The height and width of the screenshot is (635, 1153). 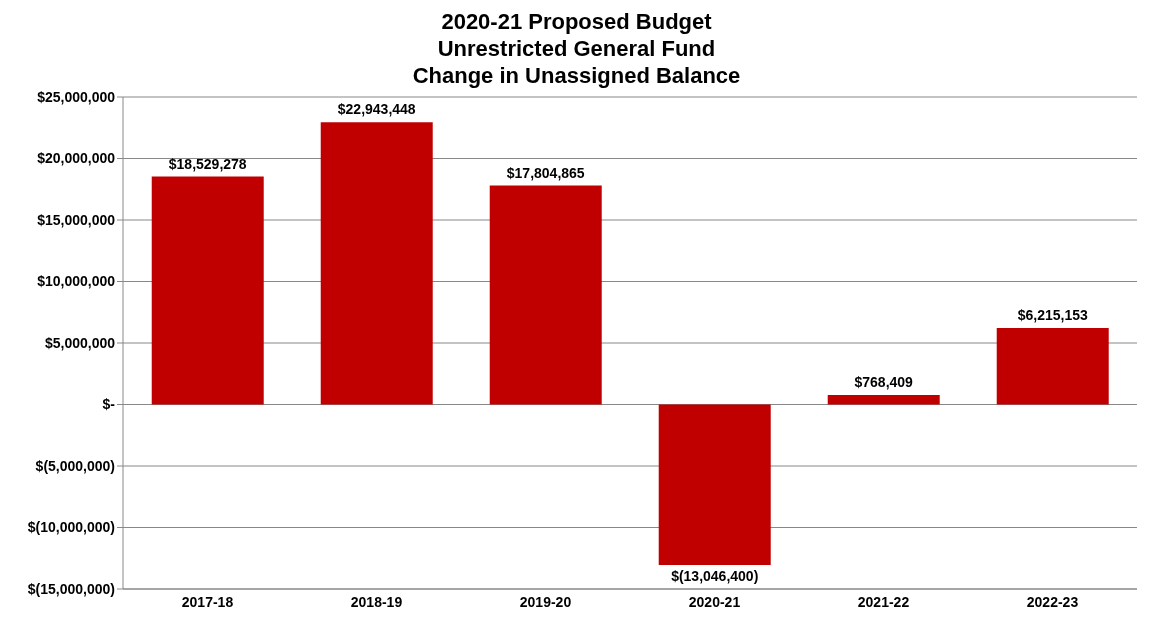 What do you see at coordinates (71, 588) in the screenshot?
I see `y-tick-label: $(15,000,000)` at bounding box center [71, 588].